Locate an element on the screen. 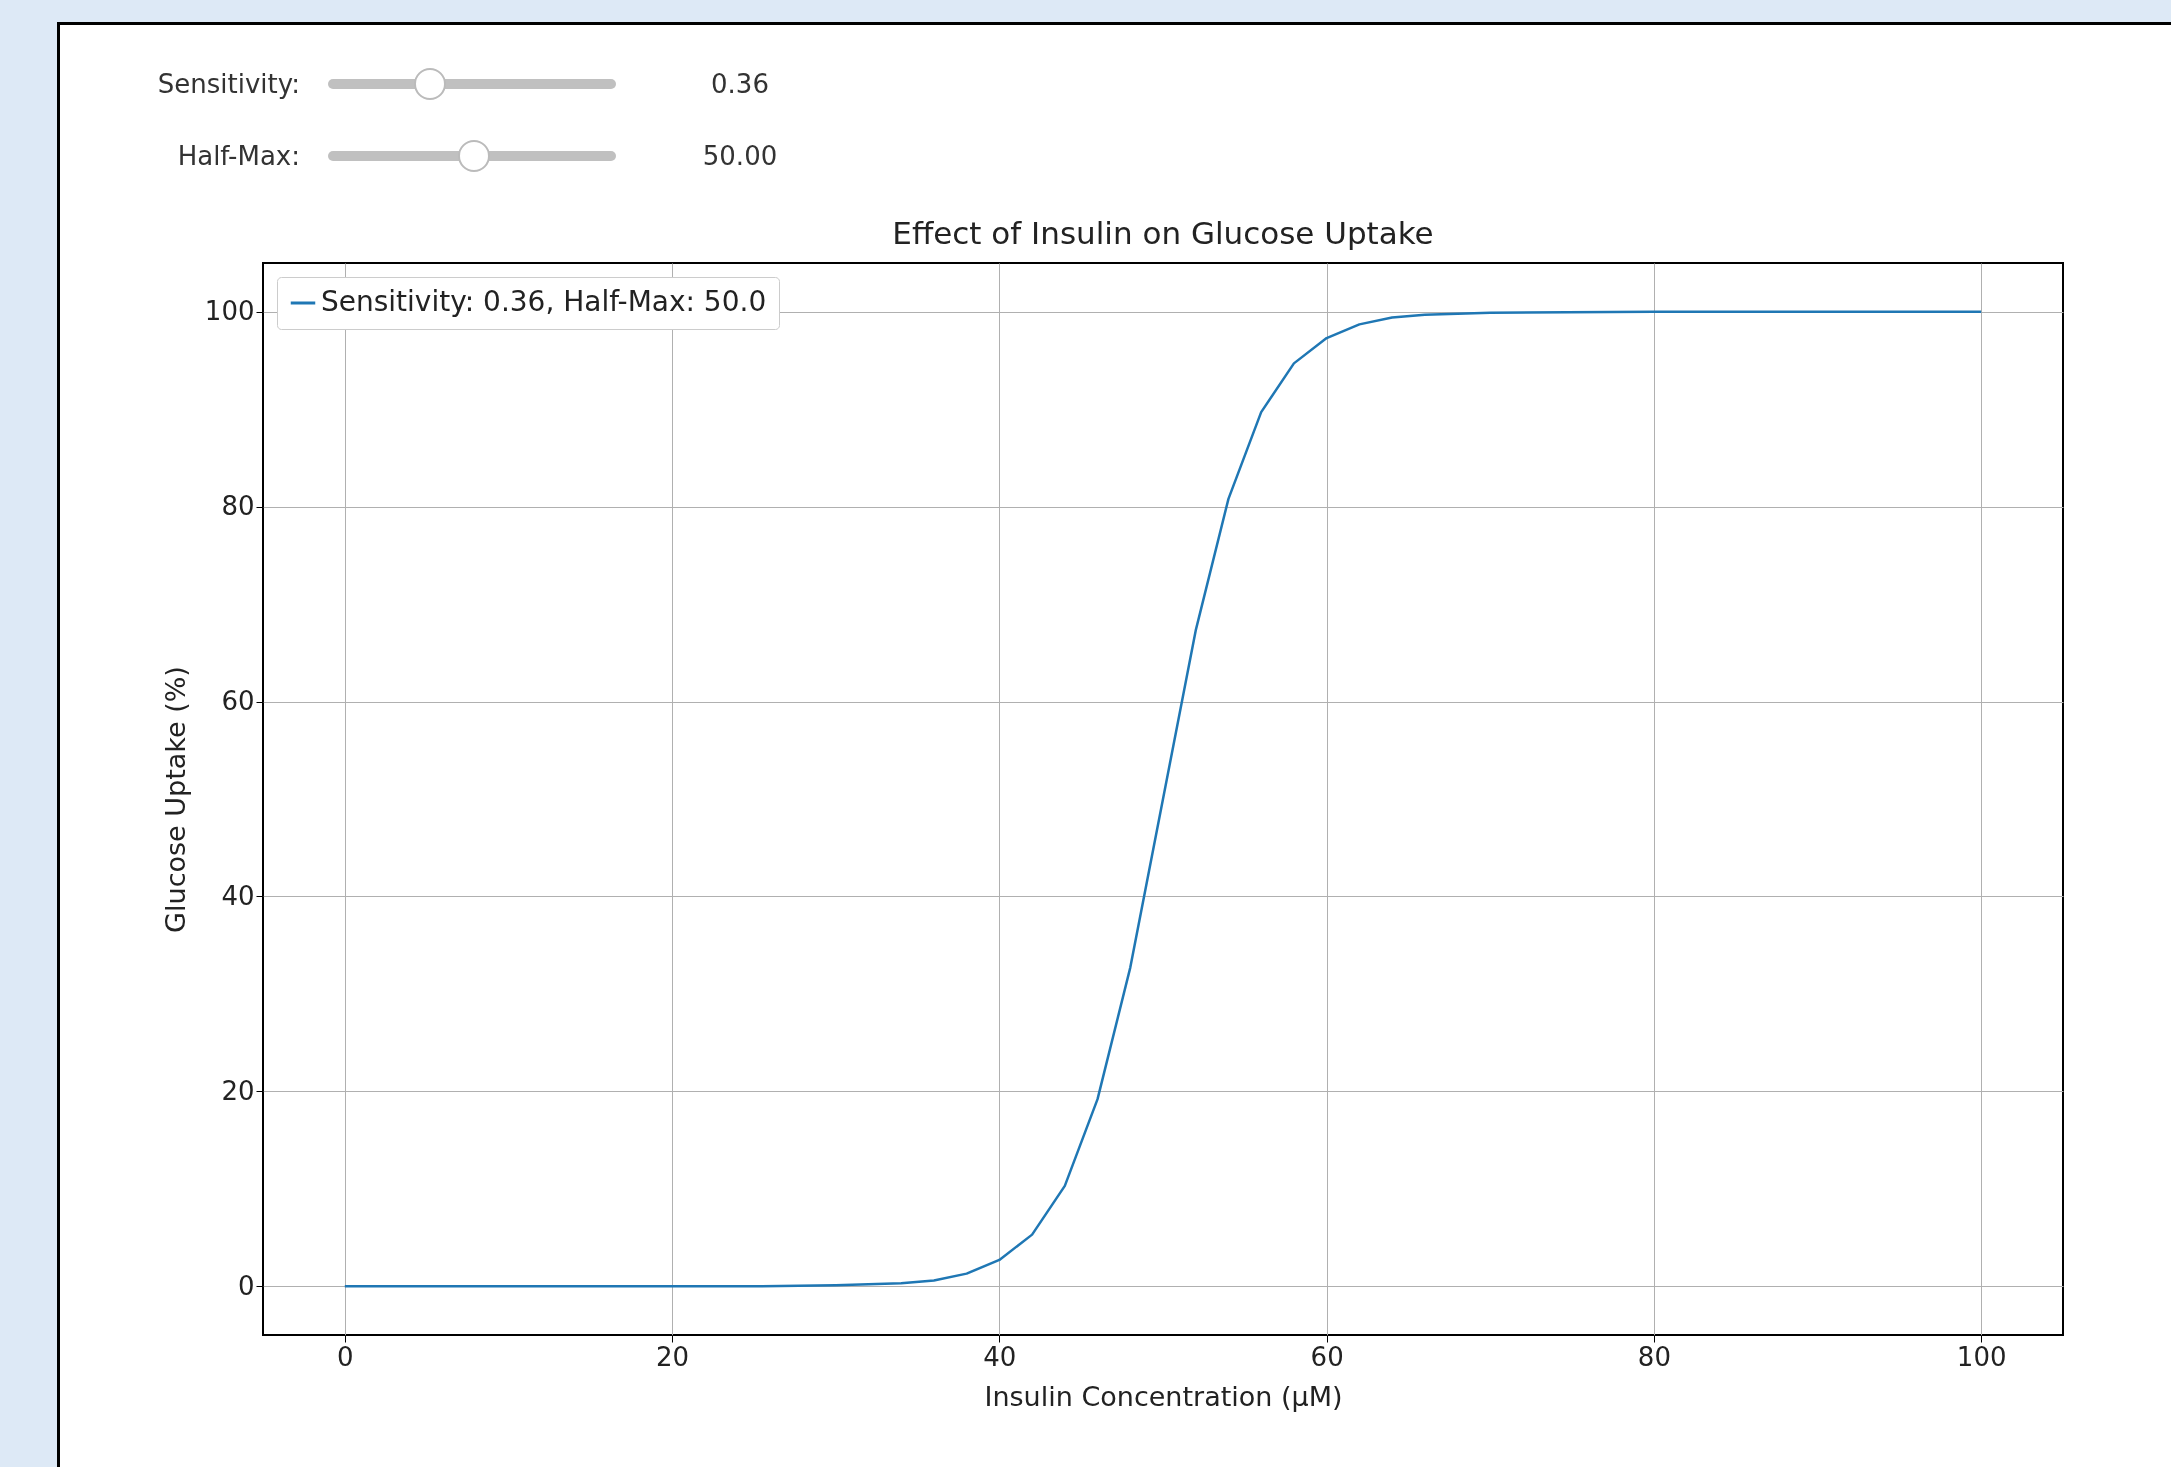 The image size is (2171, 1467). text: Half-Max: is located at coordinates (238, 156).